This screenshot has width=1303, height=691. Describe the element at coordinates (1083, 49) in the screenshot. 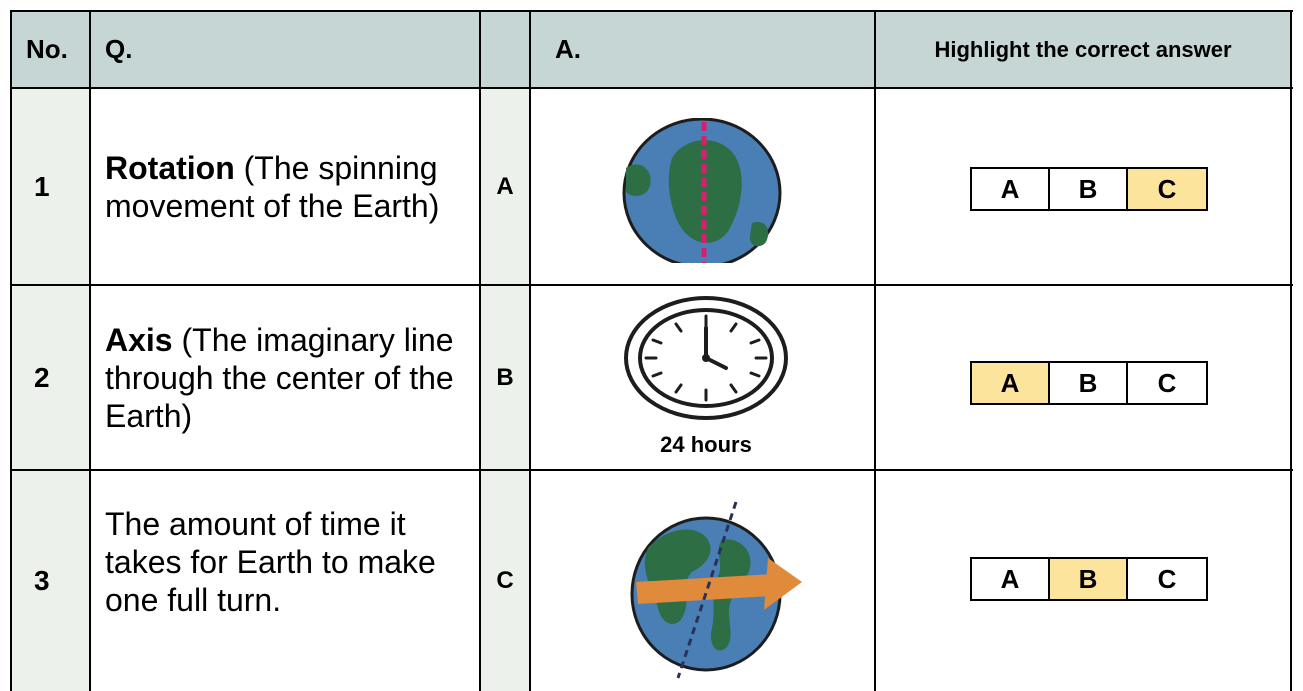

I see `header-highlight: Highlight the correct answer` at that location.